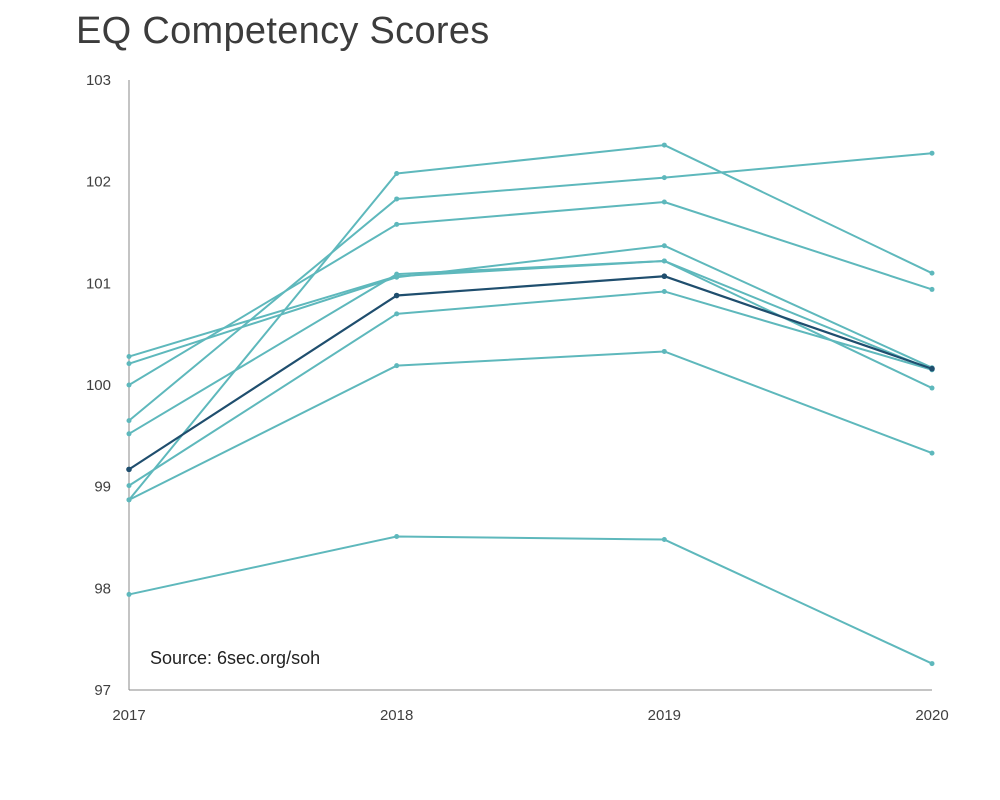 The width and height of the screenshot is (1000, 800). Describe the element at coordinates (102, 690) in the screenshot. I see `y-tick-label: 97` at that location.